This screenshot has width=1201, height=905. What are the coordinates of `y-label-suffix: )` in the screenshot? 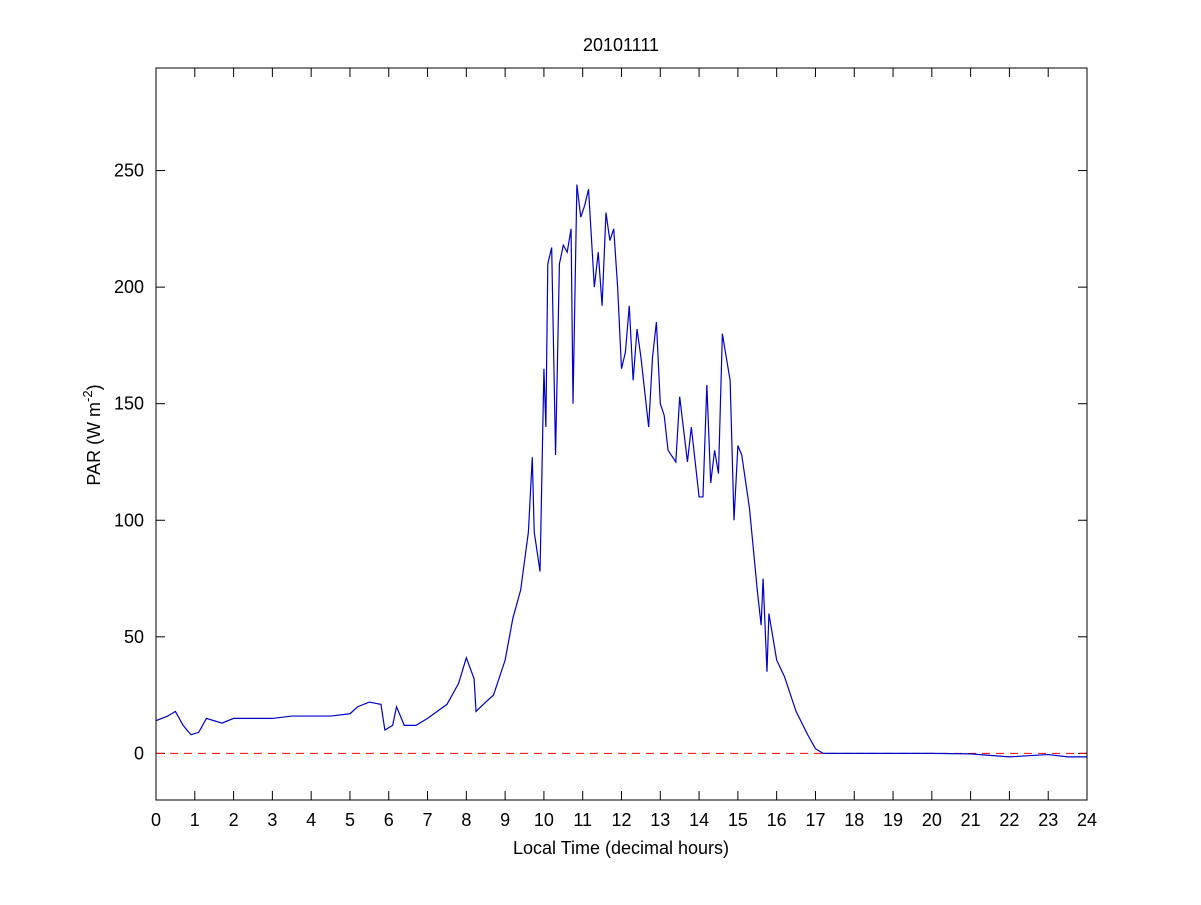 It's located at (94, 387).